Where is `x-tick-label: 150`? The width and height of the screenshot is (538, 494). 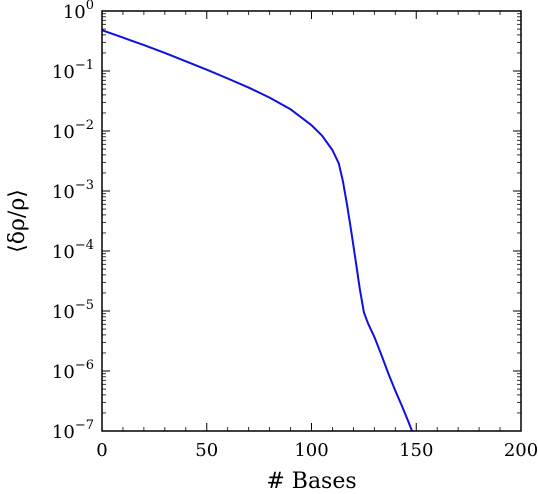
x-tick-label: 150 is located at coordinates (416, 450).